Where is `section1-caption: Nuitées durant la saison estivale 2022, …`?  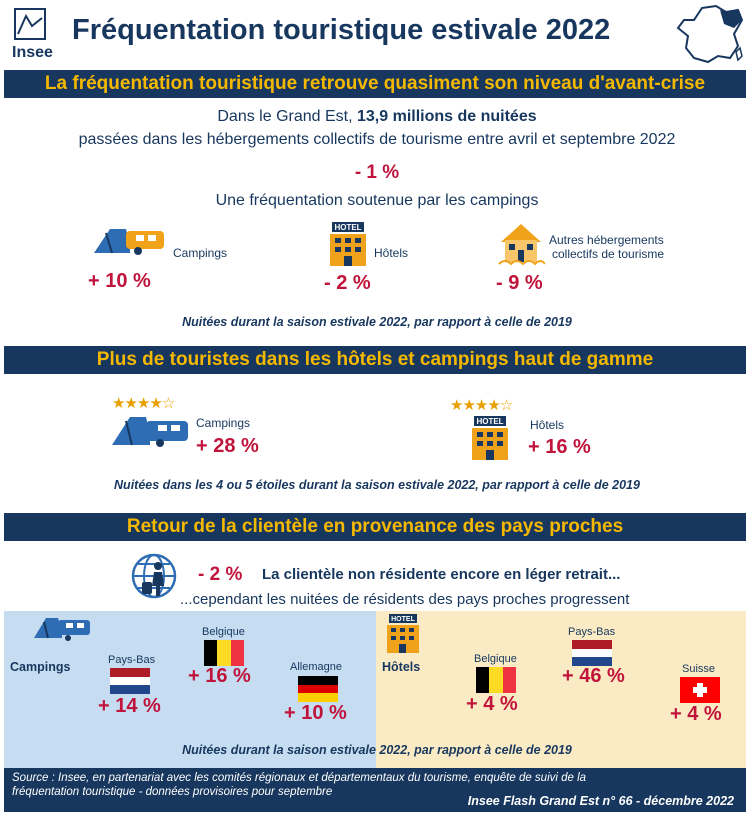
section1-caption: Nuitées durant la saison estivale 2022, … is located at coordinates (377, 322).